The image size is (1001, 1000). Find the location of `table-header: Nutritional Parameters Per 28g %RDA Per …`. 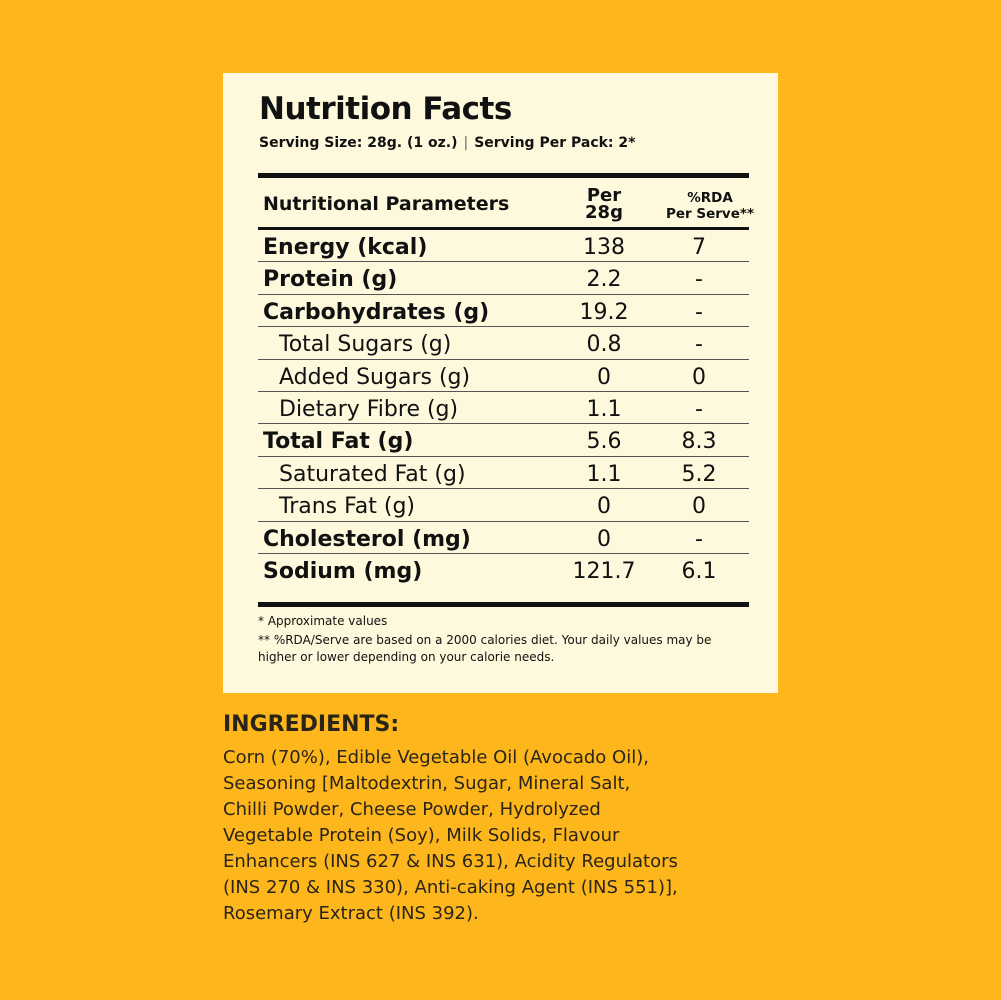

table-header: Nutritional Parameters Per 28g %RDA Per … is located at coordinates (506, 204).